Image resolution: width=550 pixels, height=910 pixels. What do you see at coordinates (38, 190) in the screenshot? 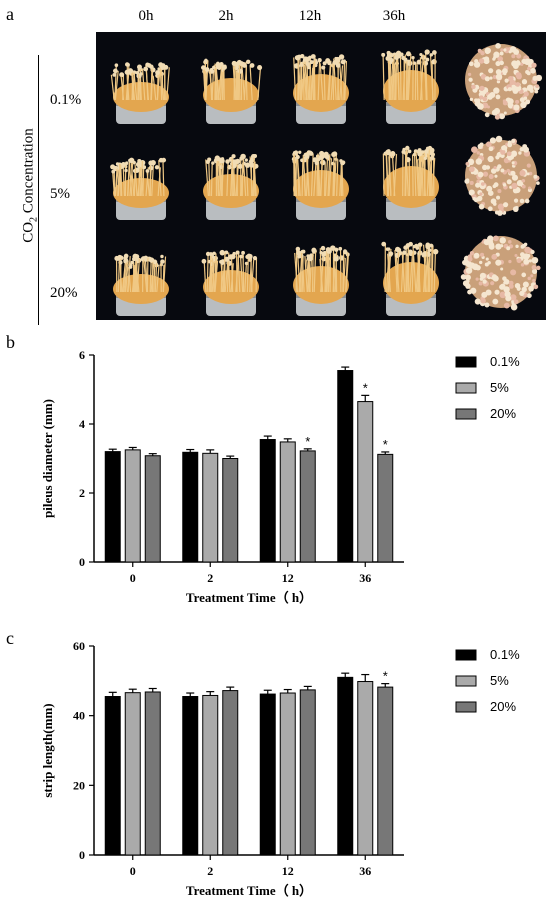
I see `row-group-divider` at bounding box center [38, 190].